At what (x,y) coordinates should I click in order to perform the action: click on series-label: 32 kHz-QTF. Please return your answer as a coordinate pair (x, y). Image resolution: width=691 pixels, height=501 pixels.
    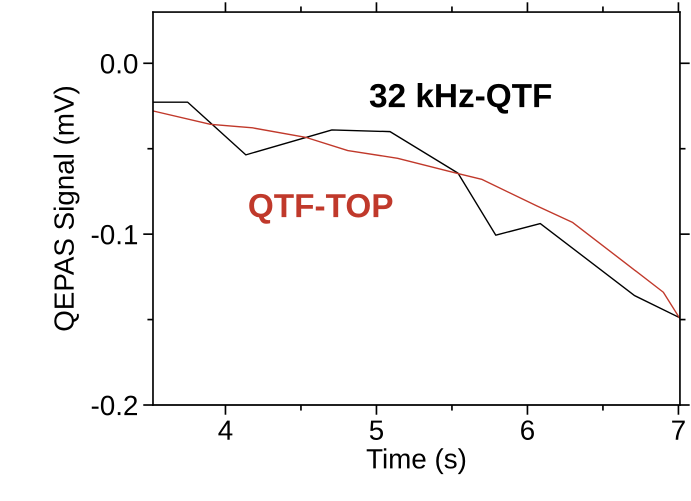
    Looking at the image, I should click on (461, 98).